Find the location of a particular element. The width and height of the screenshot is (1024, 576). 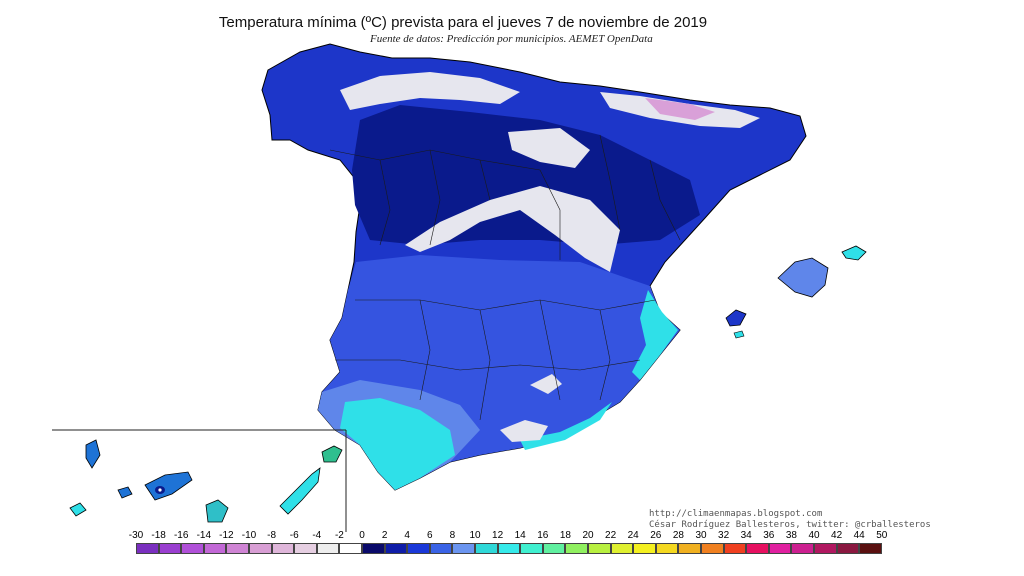

menorca is located at coordinates (854, 253).